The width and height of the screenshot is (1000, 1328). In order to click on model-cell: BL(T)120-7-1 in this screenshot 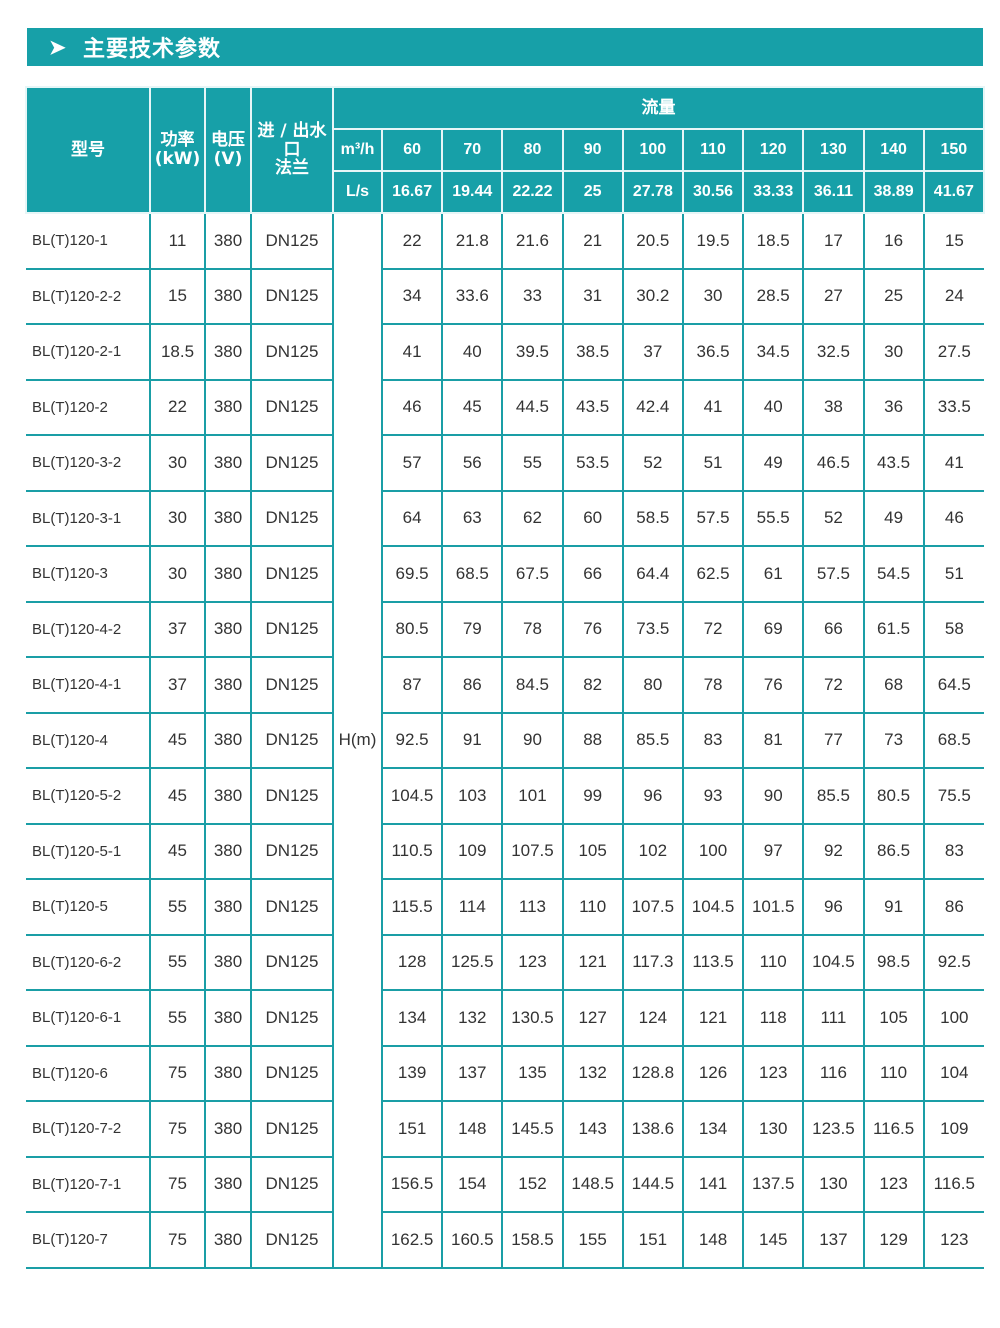, I will do `click(88, 1184)`.